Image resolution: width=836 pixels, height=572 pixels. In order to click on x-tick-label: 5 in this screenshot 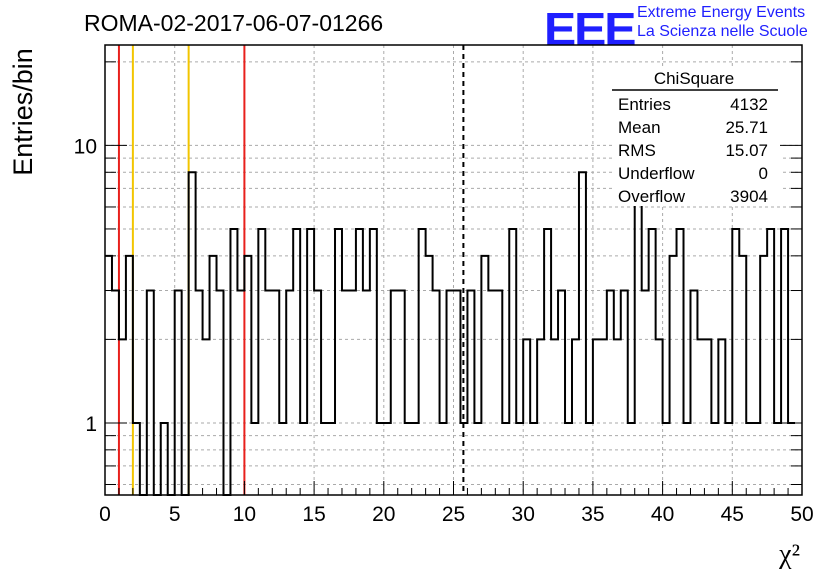, I will do `click(175, 514)`.